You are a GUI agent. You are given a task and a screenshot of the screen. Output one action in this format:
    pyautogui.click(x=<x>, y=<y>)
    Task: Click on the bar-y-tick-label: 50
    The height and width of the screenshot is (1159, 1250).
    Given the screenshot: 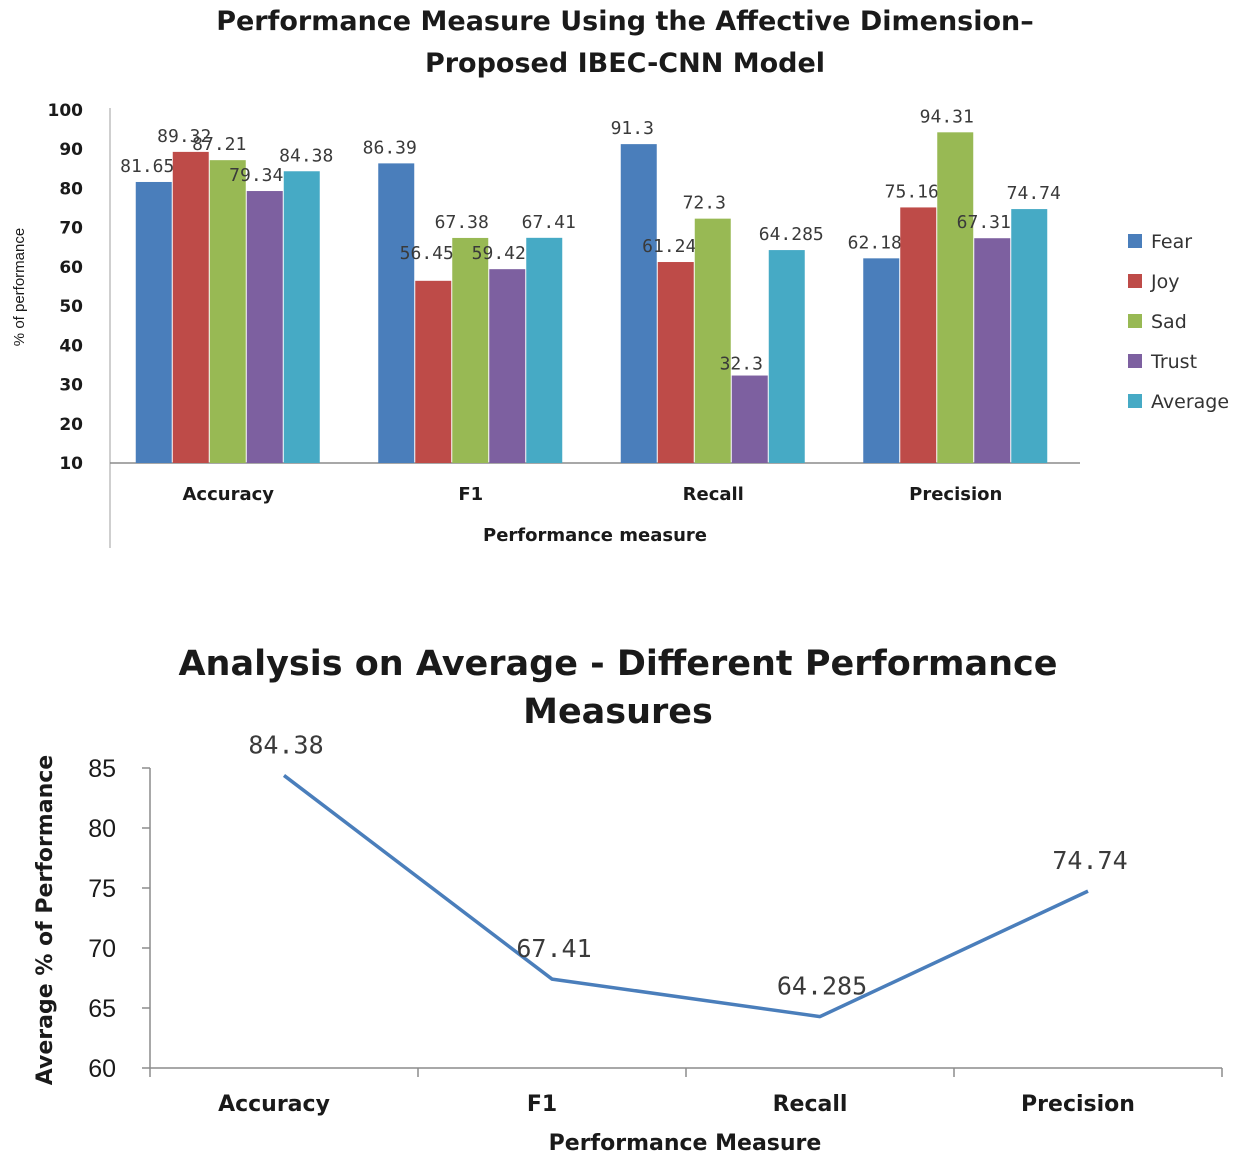 What is the action you would take?
    pyautogui.click(x=71, y=307)
    